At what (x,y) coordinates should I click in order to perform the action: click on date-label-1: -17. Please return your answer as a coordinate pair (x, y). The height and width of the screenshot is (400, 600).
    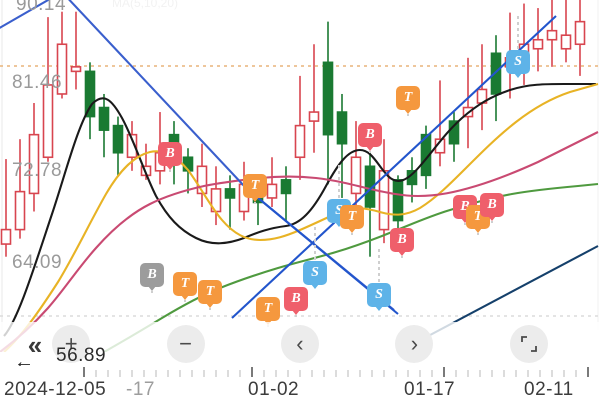
    Looking at the image, I should click on (140, 389).